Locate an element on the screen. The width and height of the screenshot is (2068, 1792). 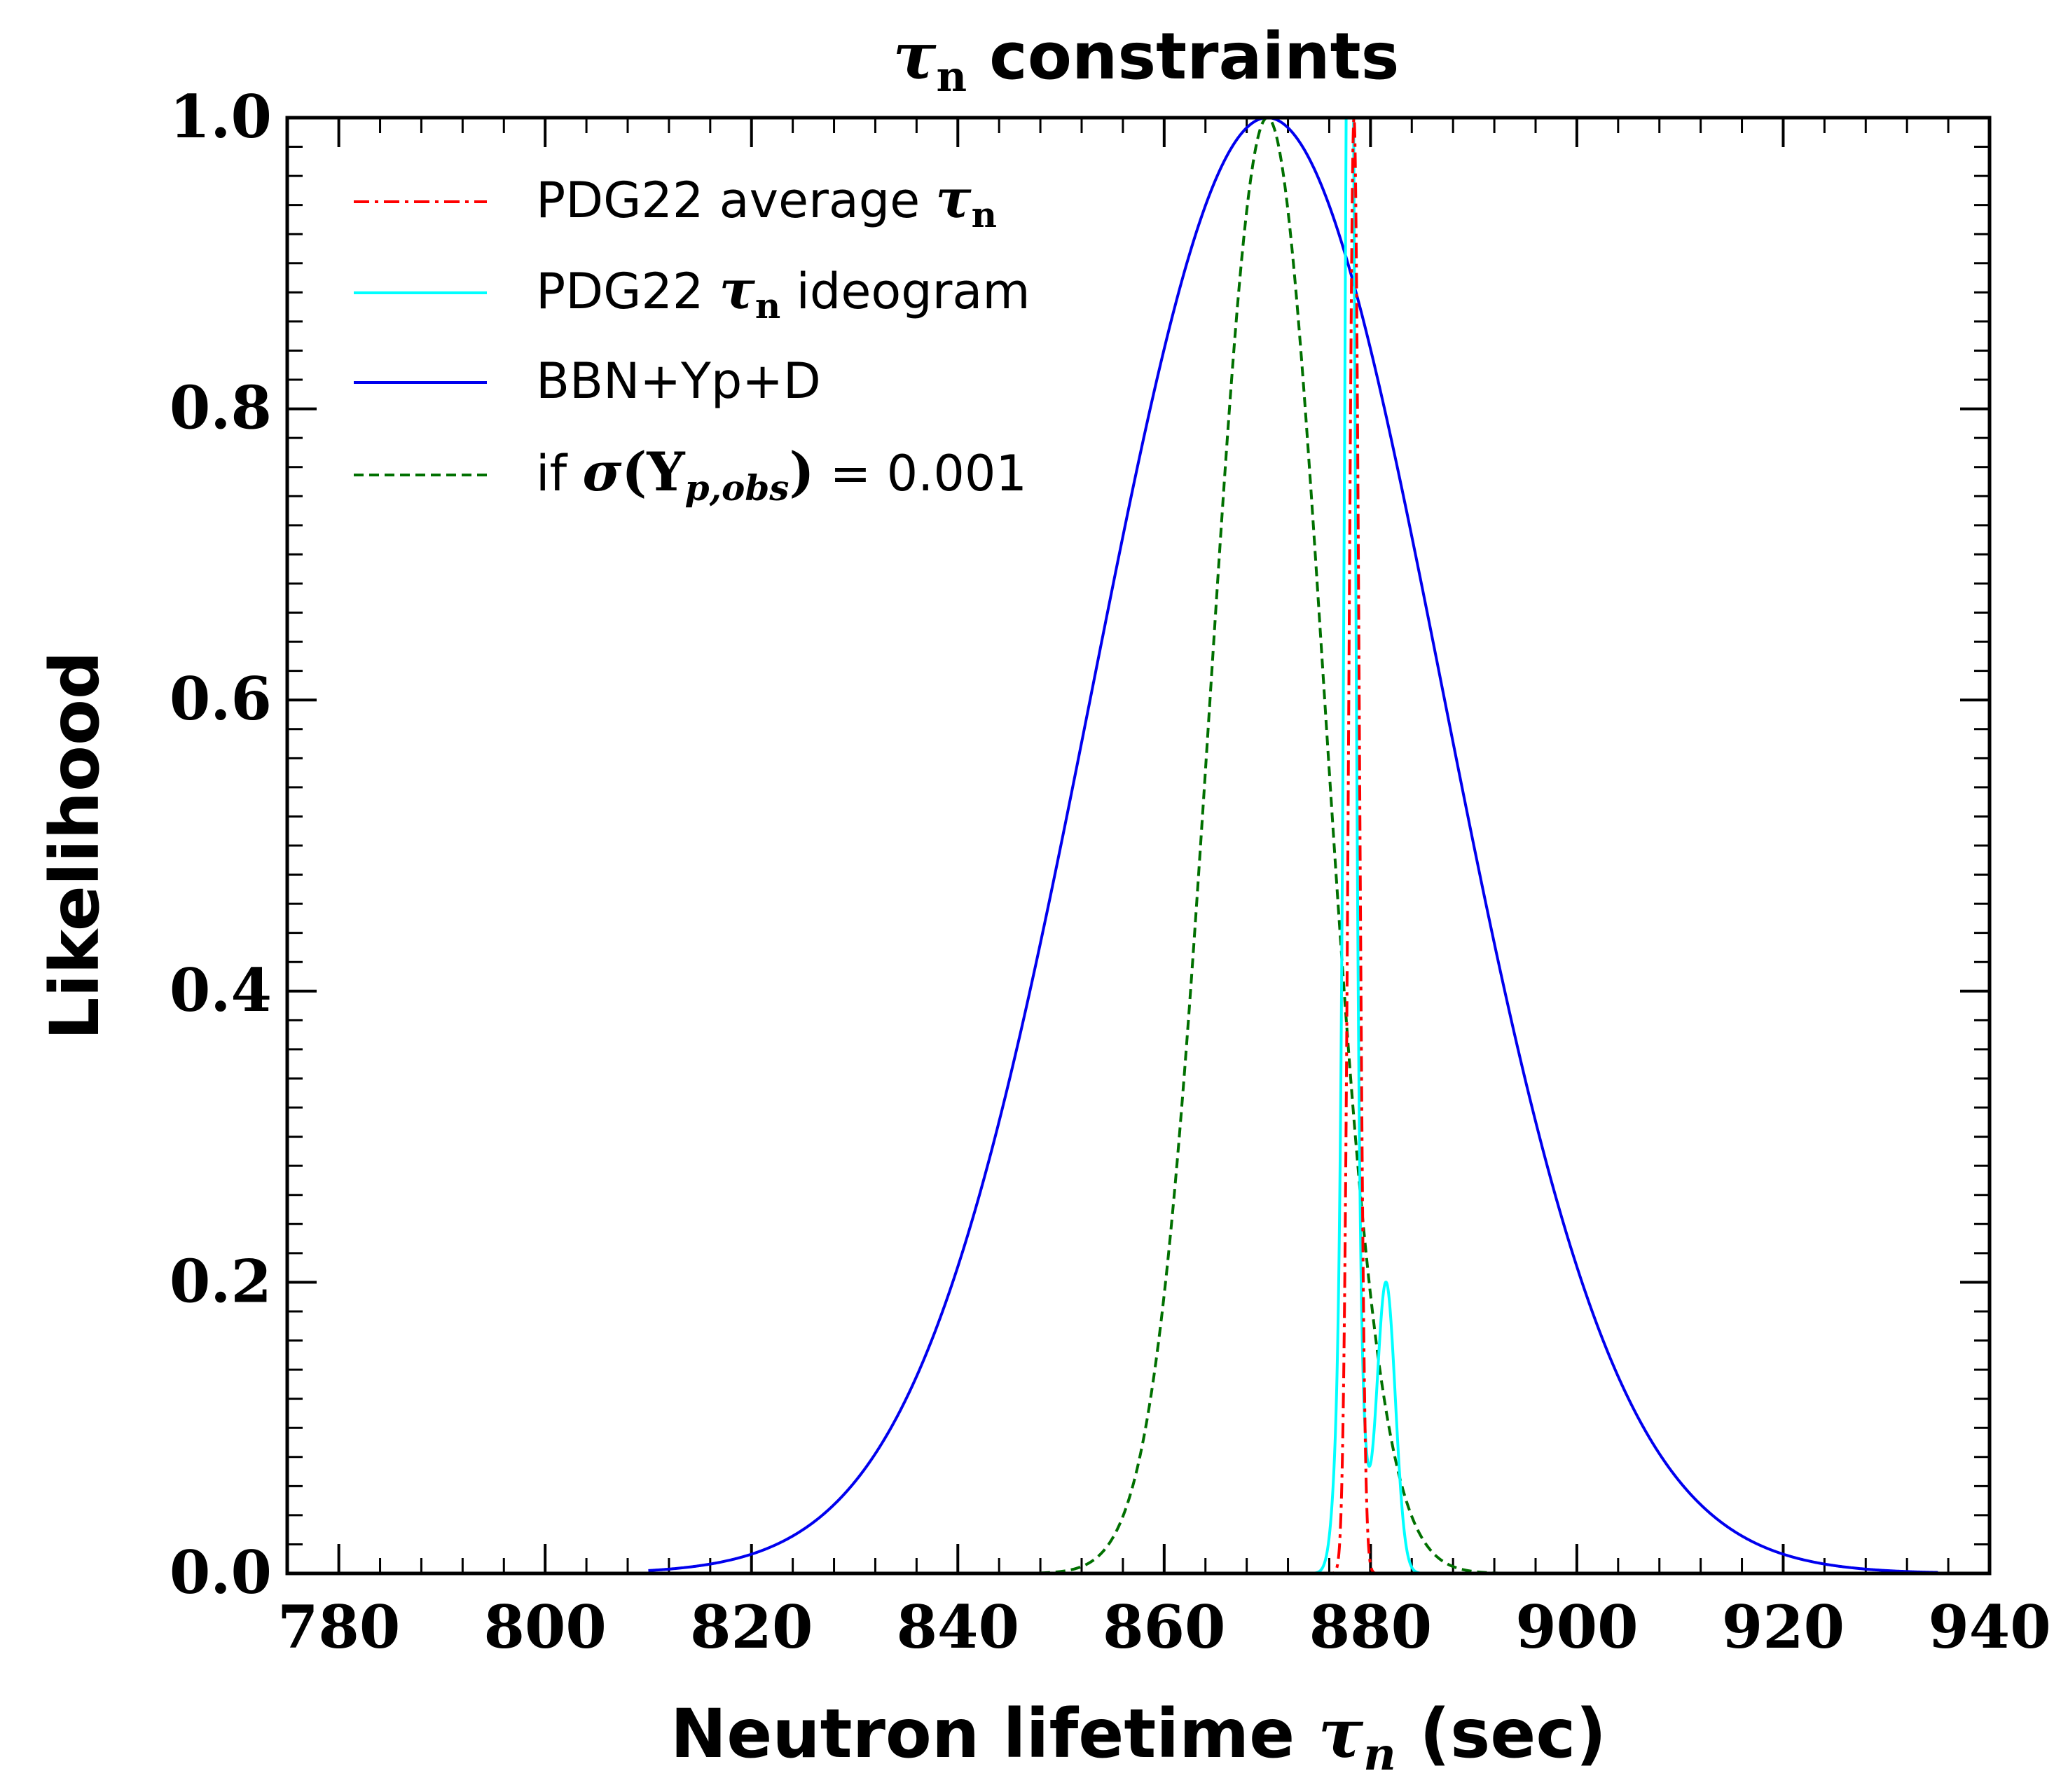
x-tick-label: 820 is located at coordinates (752, 1627).